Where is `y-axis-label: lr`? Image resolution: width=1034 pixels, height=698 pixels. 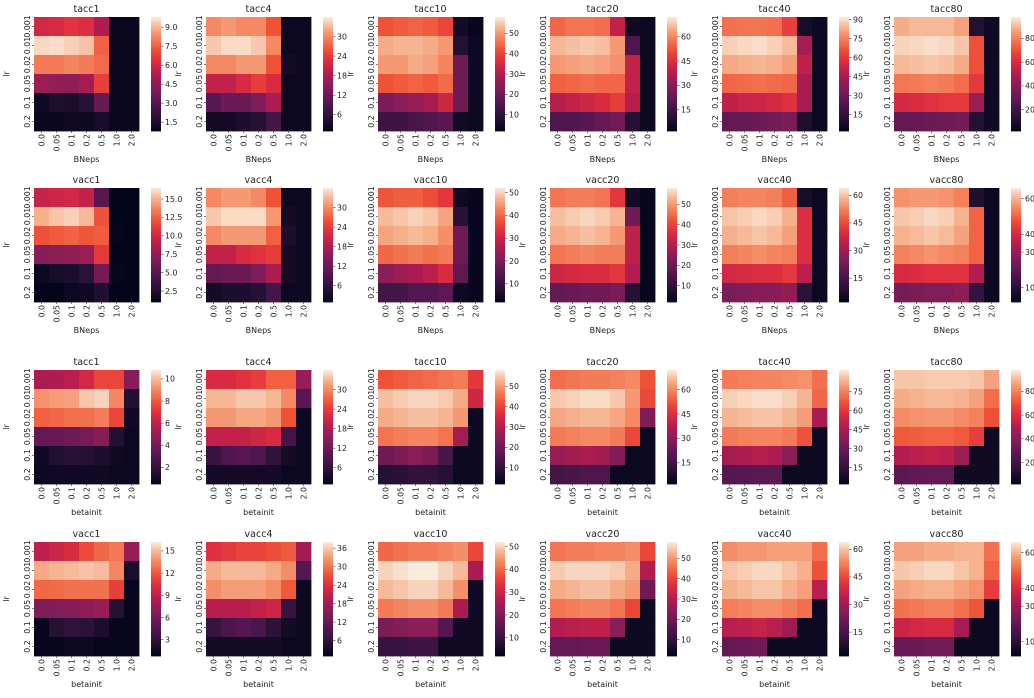
y-axis-label: lr is located at coordinates (178, 427).